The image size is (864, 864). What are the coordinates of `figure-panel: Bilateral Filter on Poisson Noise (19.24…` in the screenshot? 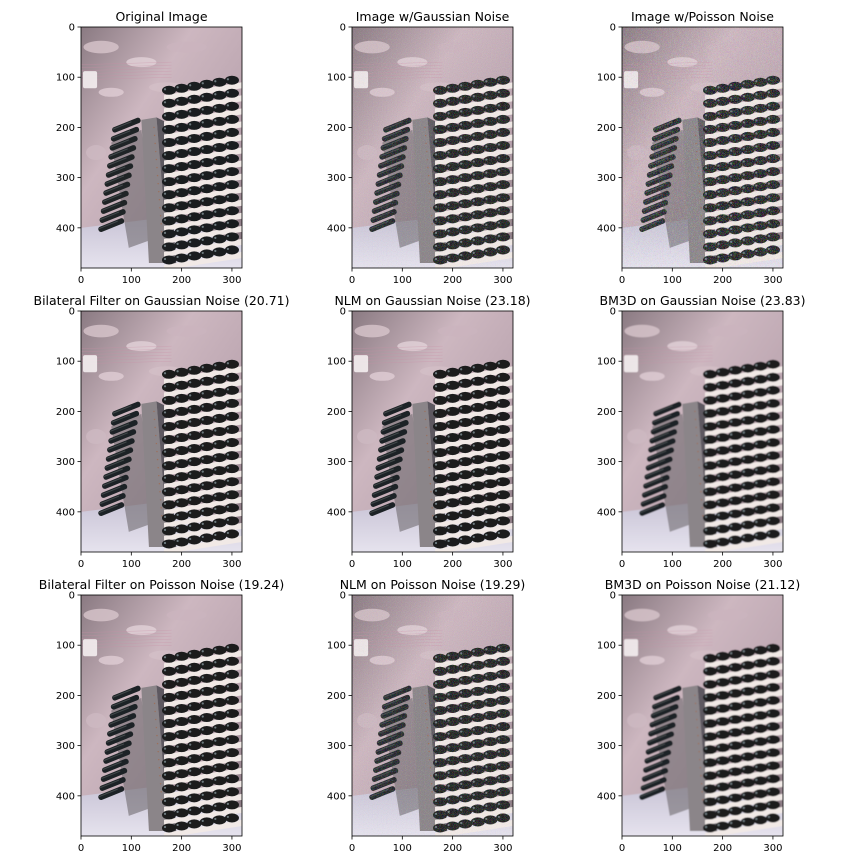 It's located at (161, 715).